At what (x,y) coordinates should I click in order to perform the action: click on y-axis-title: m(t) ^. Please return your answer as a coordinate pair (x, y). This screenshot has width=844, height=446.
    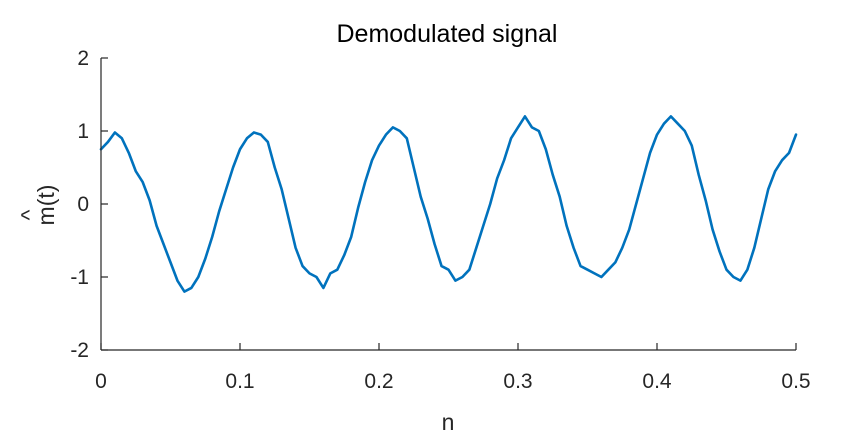
    Looking at the image, I should click on (37, 205).